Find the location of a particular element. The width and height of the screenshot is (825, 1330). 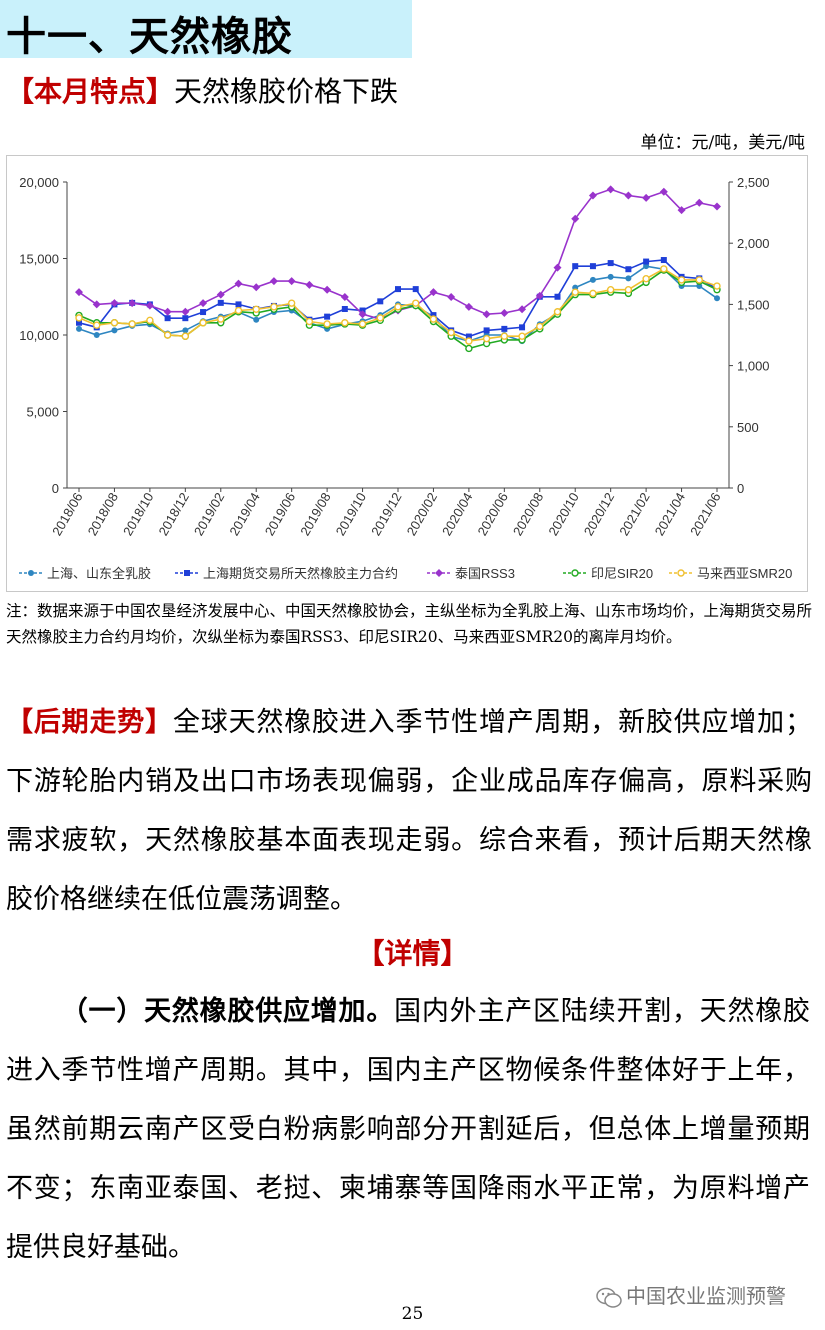

left-tick-label: 15,000 is located at coordinates (39, 259).